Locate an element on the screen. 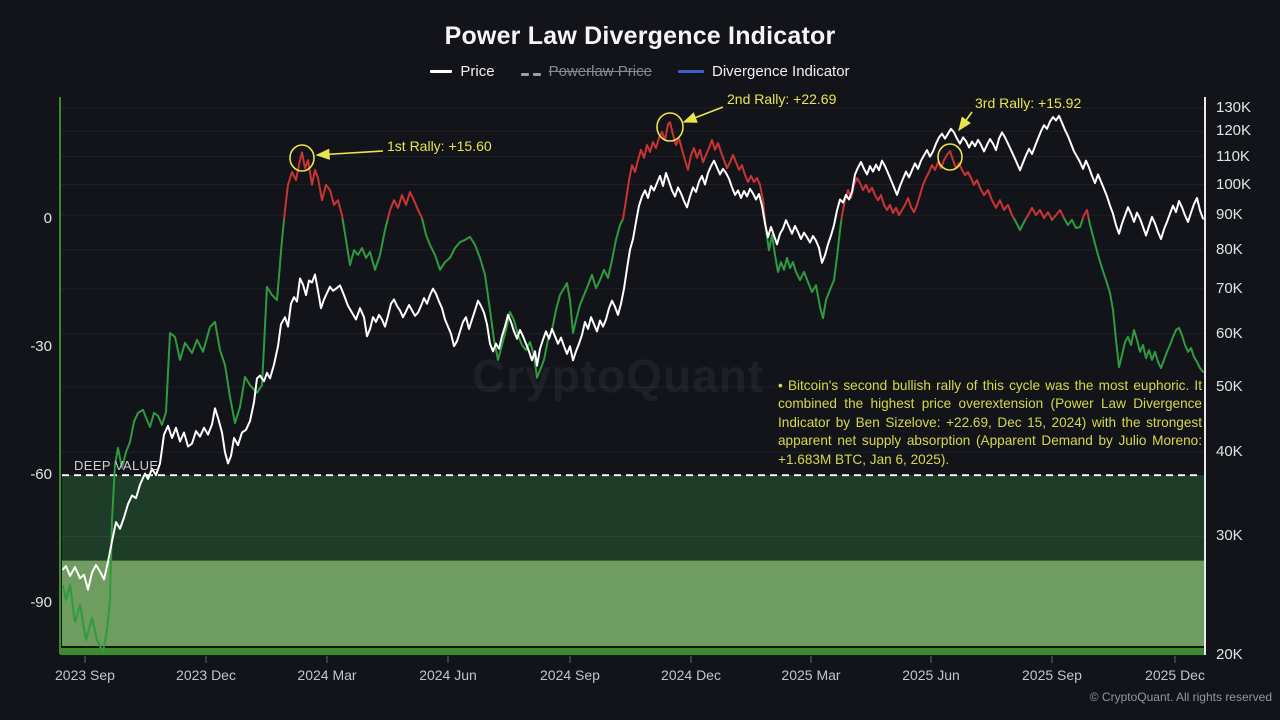  right-axis-tick: 20K is located at coordinates (1229, 654).